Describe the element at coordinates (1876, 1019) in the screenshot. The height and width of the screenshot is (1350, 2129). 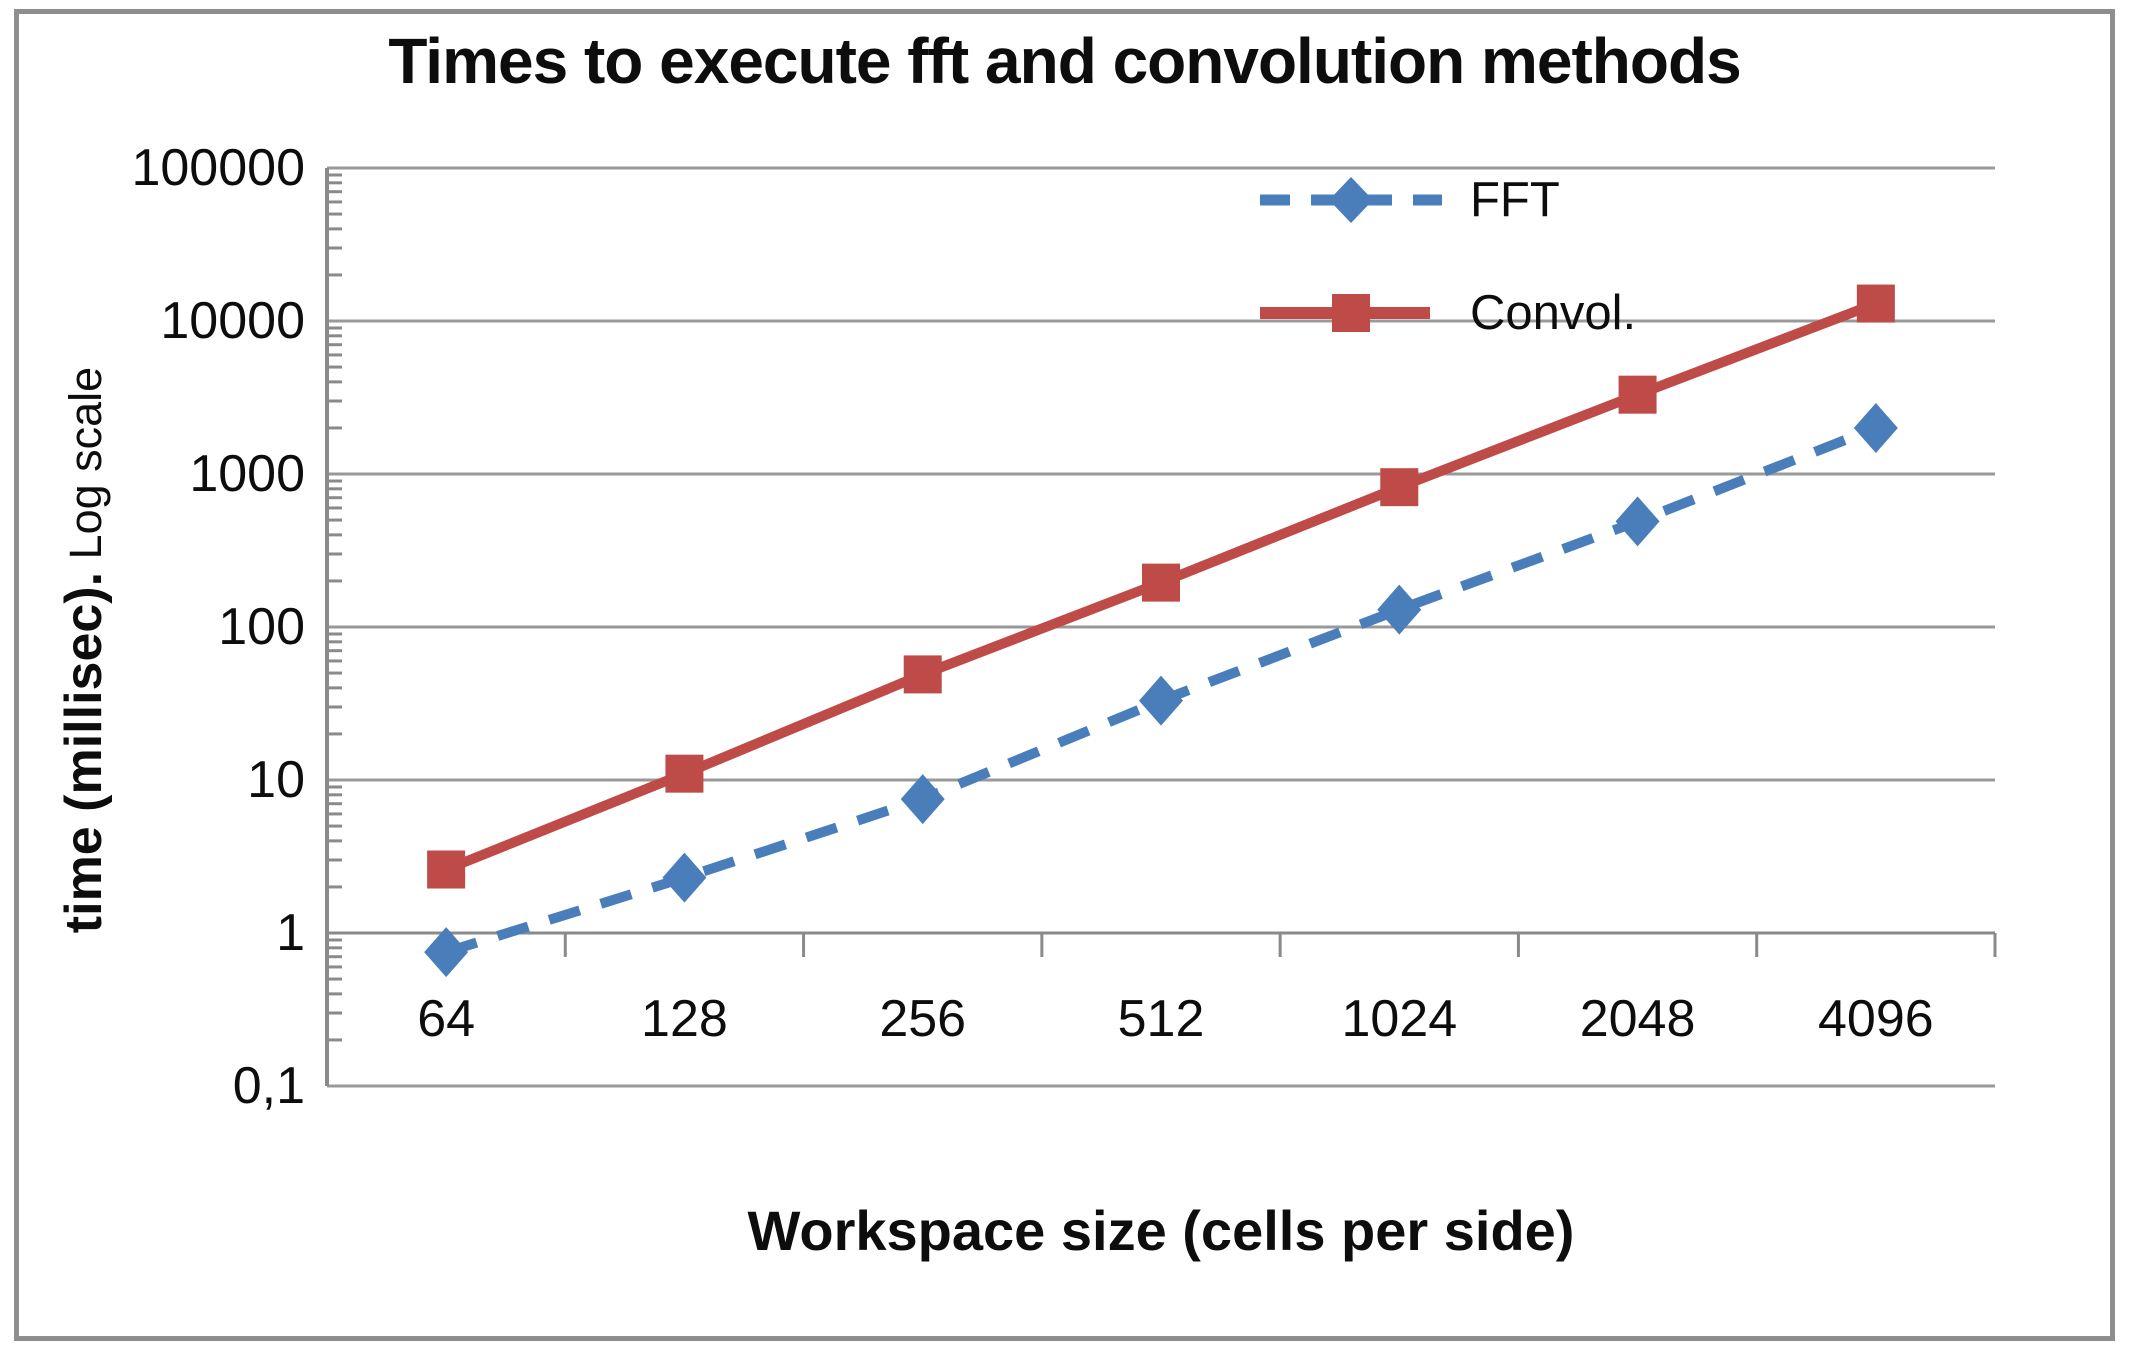
I see `x-tick-label: 4096` at that location.